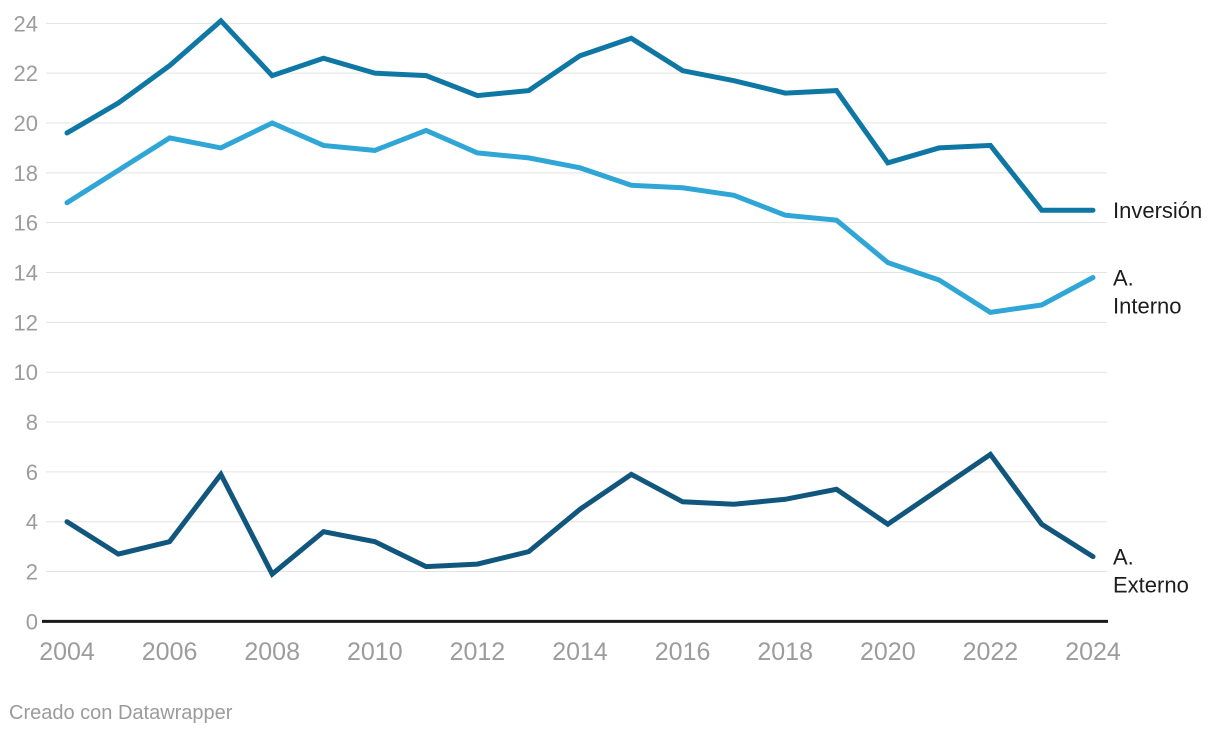 This screenshot has width=1220, height=738. What do you see at coordinates (26, 273) in the screenshot?
I see `y-axis-tick-label: 14` at bounding box center [26, 273].